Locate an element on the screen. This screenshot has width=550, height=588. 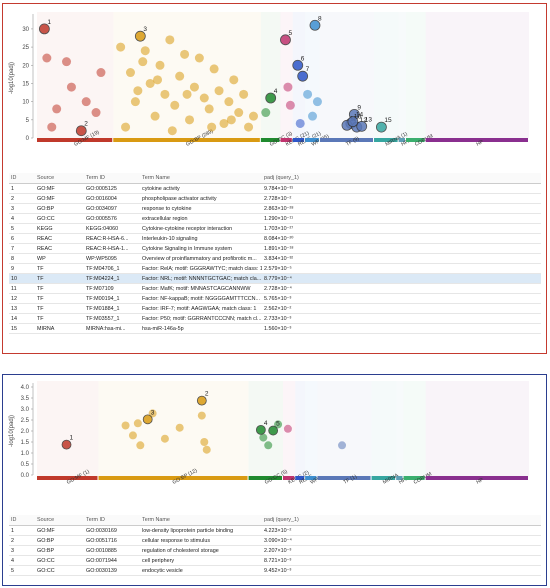
table-cell: 2.728×10⁻² is located at coordinates (401, 198).